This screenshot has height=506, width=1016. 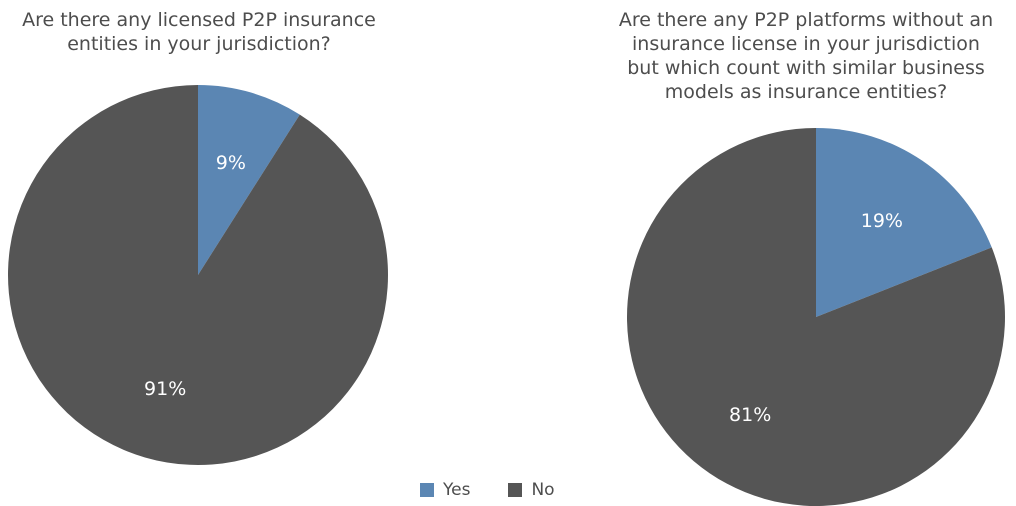 I want to click on legend-label-yes: Yes, so click(x=457, y=490).